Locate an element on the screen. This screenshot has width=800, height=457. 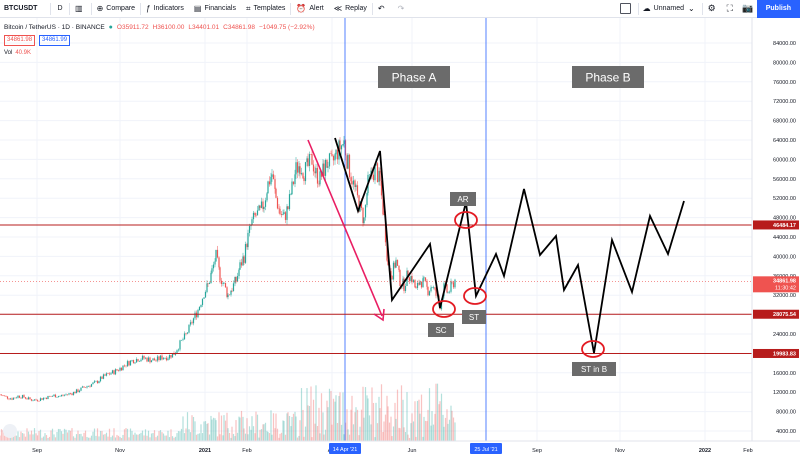
symbol-search-button: BTCUSDT is located at coordinates (21, 8).